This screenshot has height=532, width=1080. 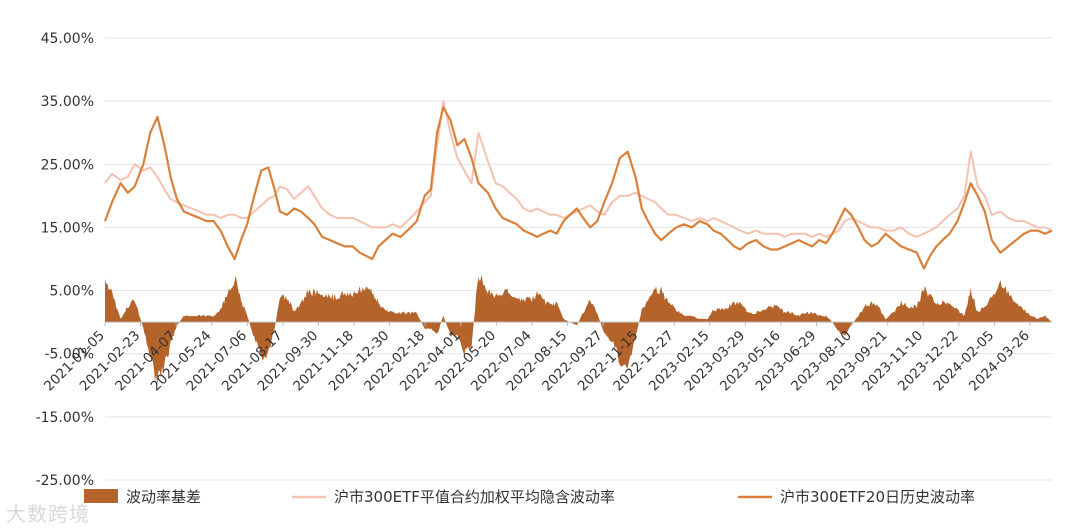 What do you see at coordinates (101, 496) in the screenshot?
I see `legend-swatch-basis` at bounding box center [101, 496].